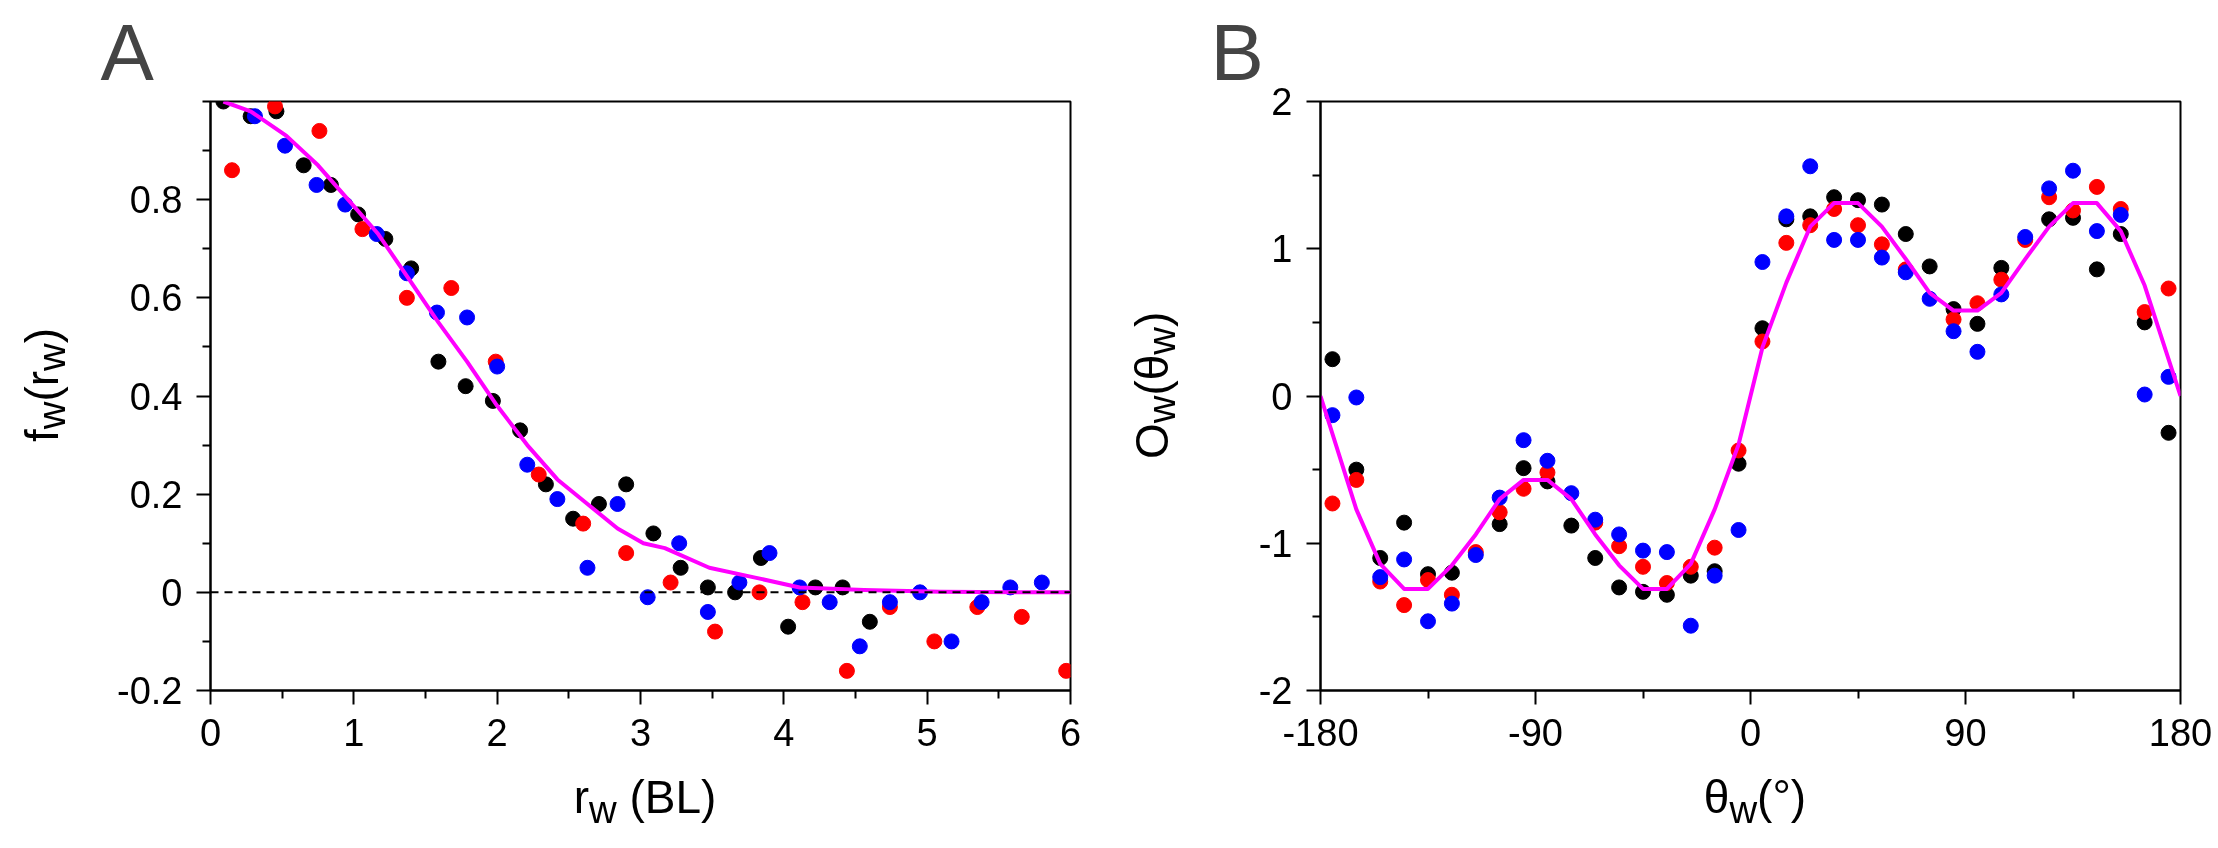 This screenshot has width=2218, height=848. Describe the element at coordinates (927, 732) in the screenshot. I see `x-tick-label: 5` at that location.